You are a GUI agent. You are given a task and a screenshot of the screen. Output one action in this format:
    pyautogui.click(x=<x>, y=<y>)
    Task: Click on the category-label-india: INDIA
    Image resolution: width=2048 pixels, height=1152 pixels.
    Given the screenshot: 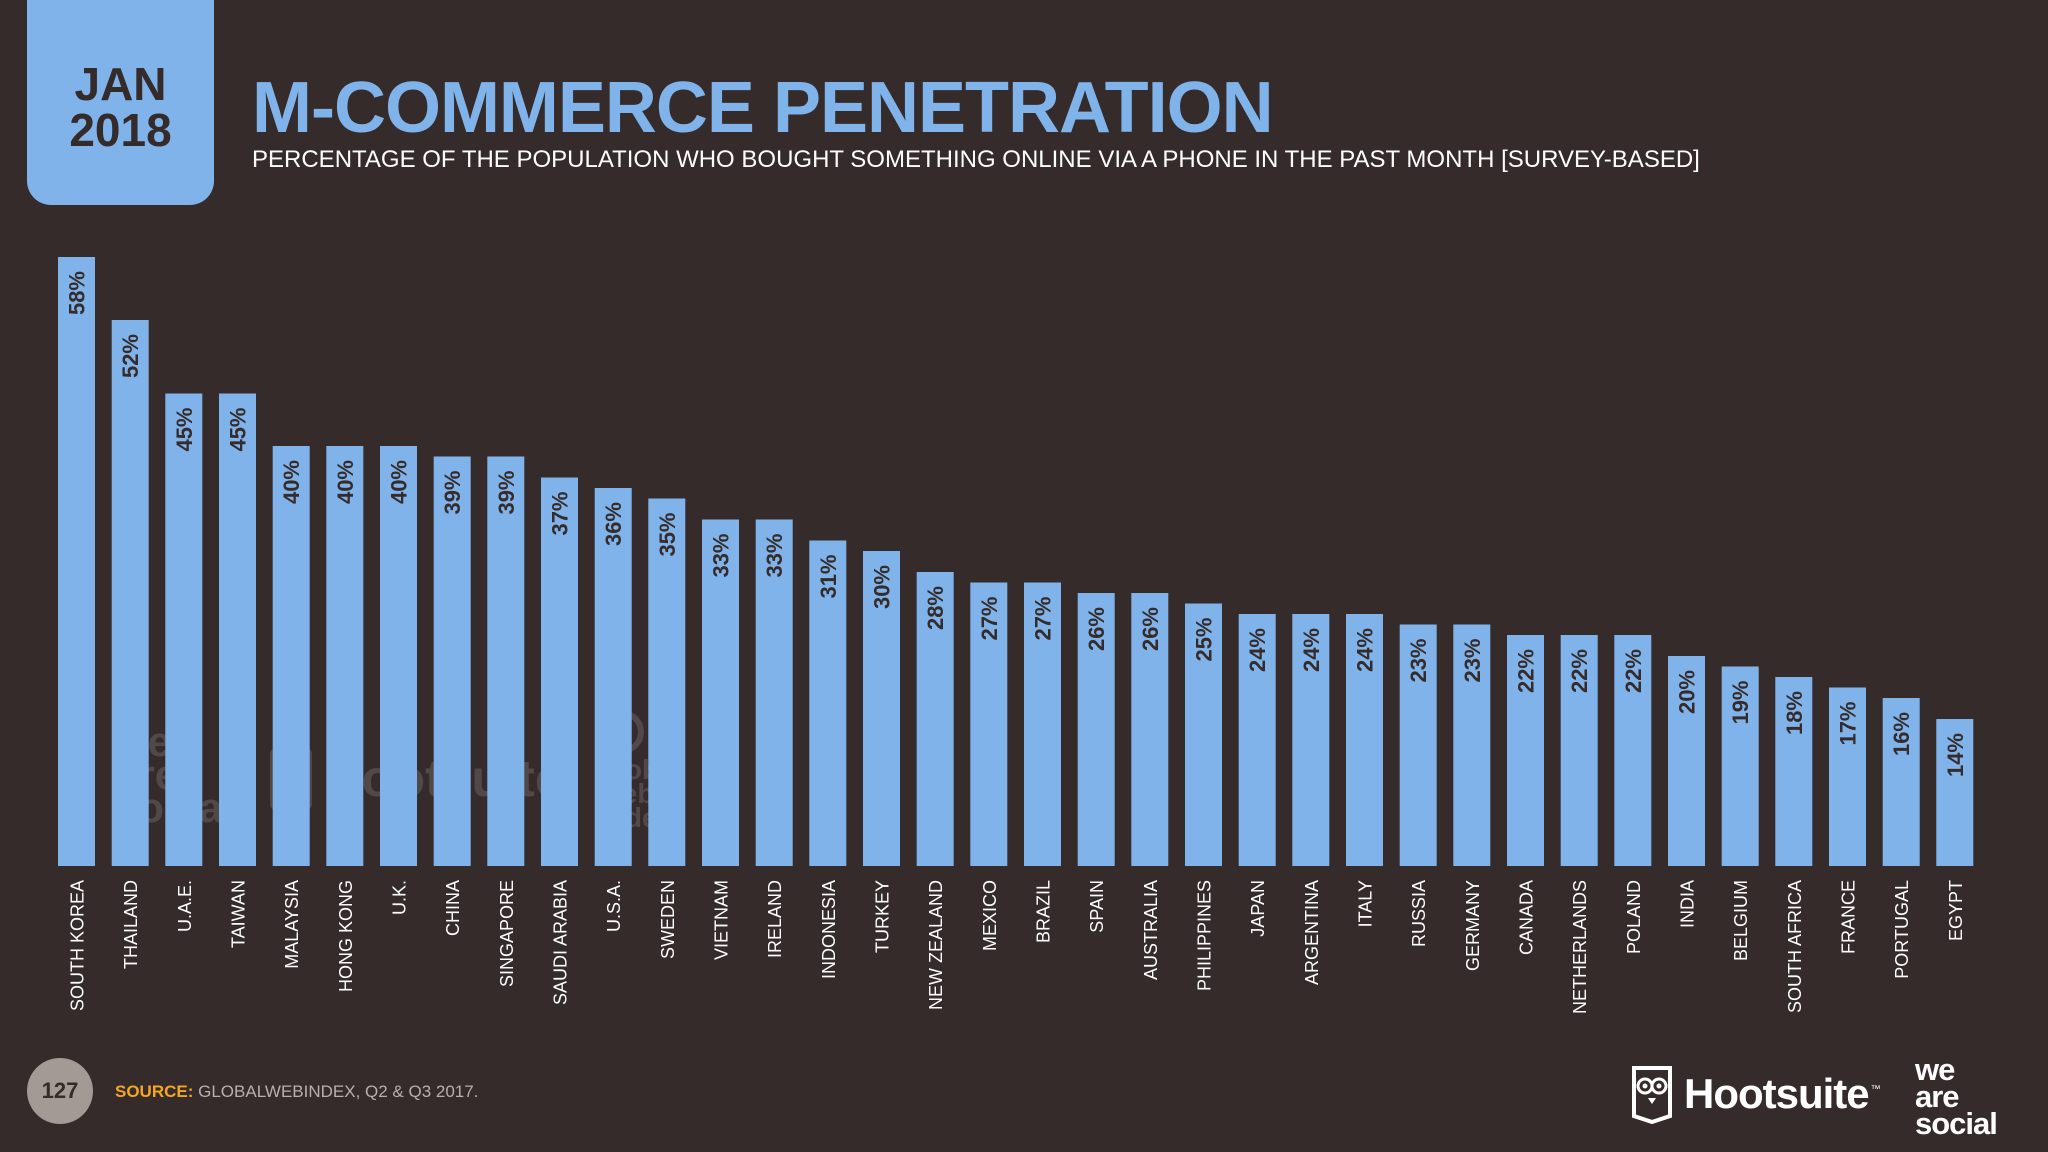 What is the action you would take?
    pyautogui.click(x=1688, y=904)
    